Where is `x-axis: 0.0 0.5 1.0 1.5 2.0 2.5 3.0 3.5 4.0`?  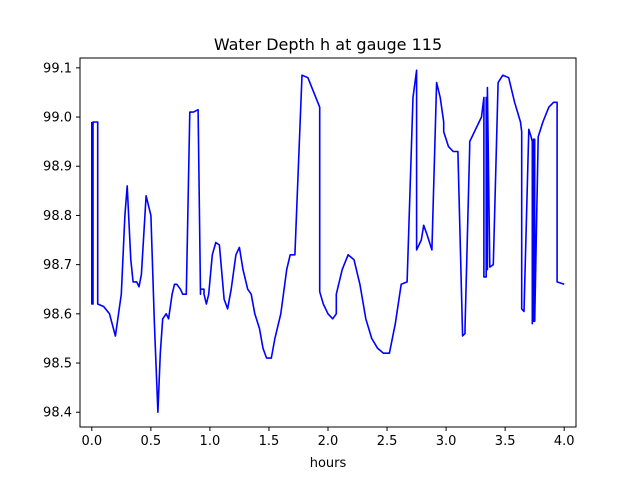
x-axis: 0.0 0.5 1.0 1.5 2.0 2.5 3.0 3.5 4.0 is located at coordinates (328, 438).